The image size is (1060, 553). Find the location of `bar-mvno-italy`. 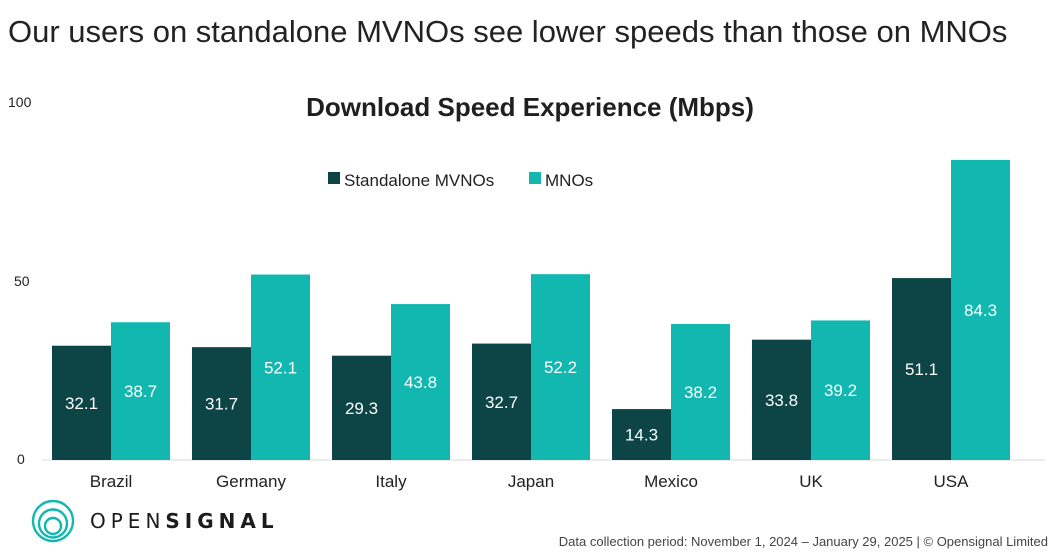

bar-mvno-italy is located at coordinates (361, 407).